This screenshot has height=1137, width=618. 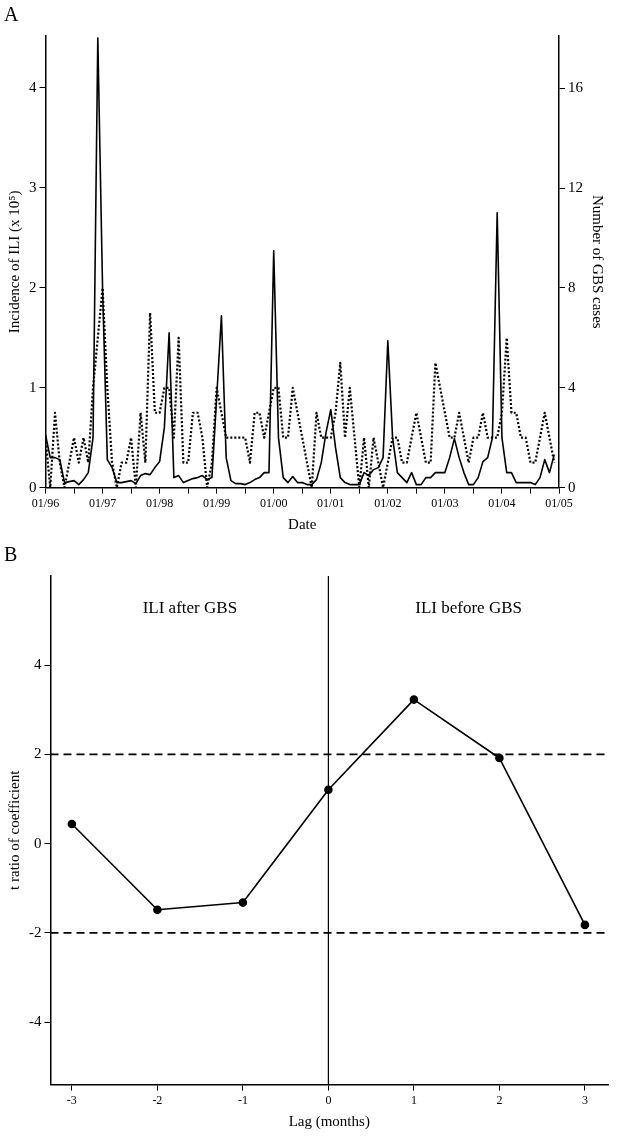 I want to click on annotation: ILI before GBS, so click(x=468, y=608).